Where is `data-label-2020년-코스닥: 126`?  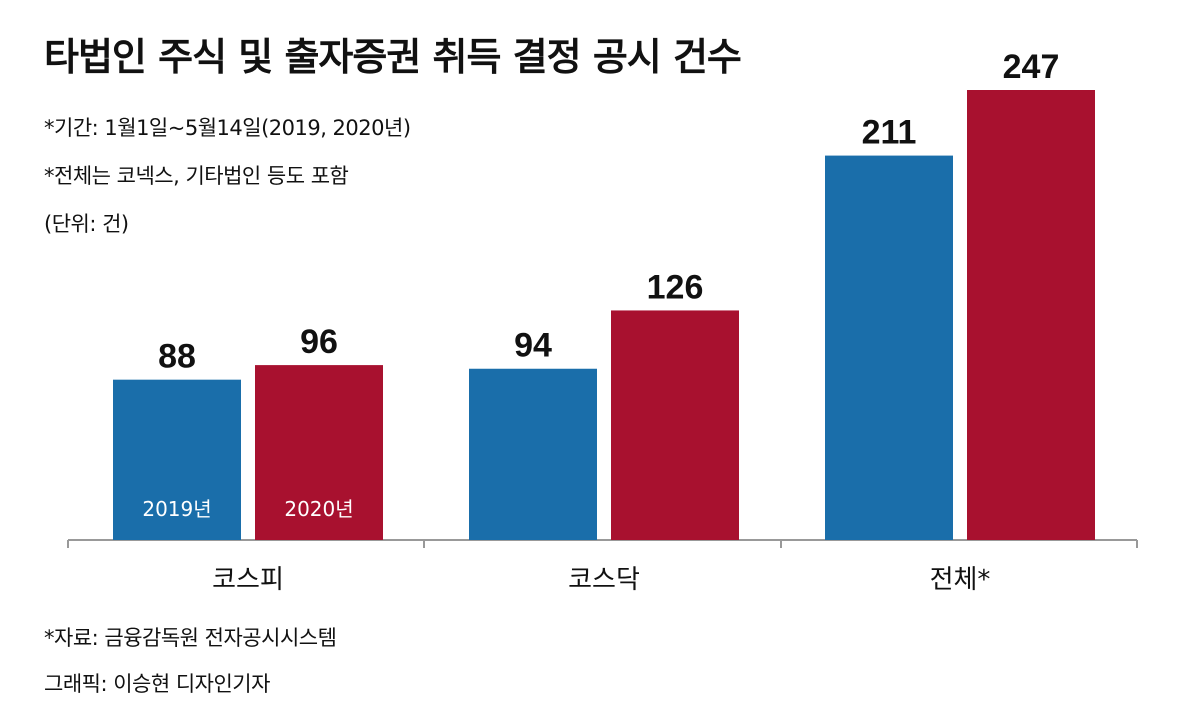 data-label-2020년-코스닥: 126 is located at coordinates (675, 287).